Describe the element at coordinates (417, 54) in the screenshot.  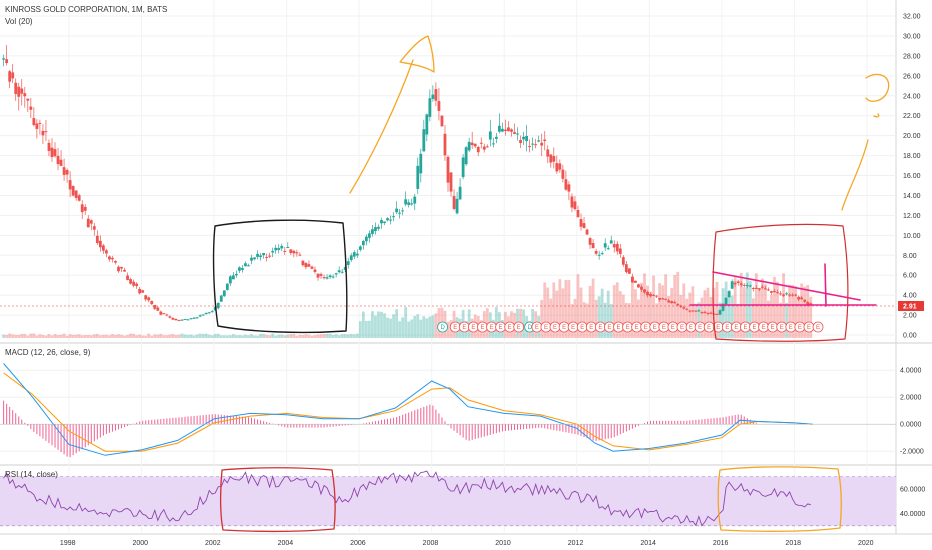
I see `orange-arrow-head` at that location.